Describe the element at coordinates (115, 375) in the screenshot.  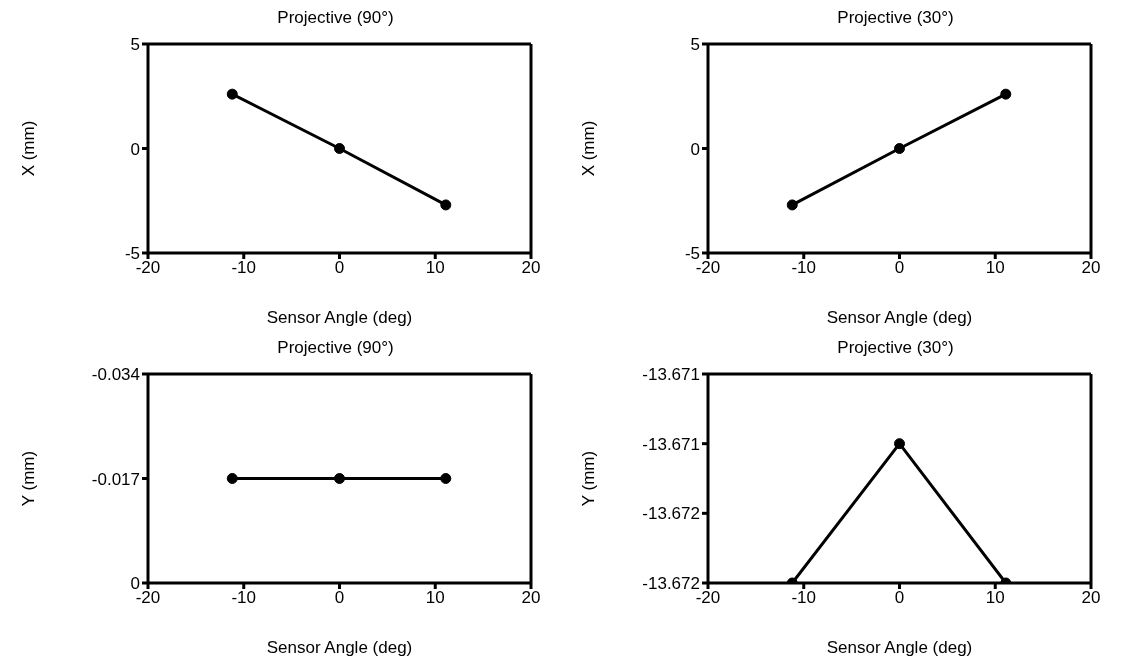
I see `y-tick-label: -0.034` at that location.